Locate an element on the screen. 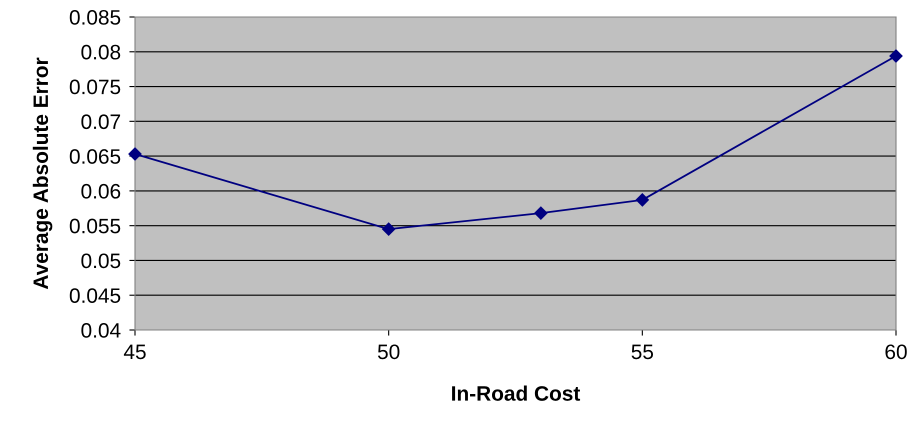  y-tick-label: 0.065 is located at coordinates (95, 156).